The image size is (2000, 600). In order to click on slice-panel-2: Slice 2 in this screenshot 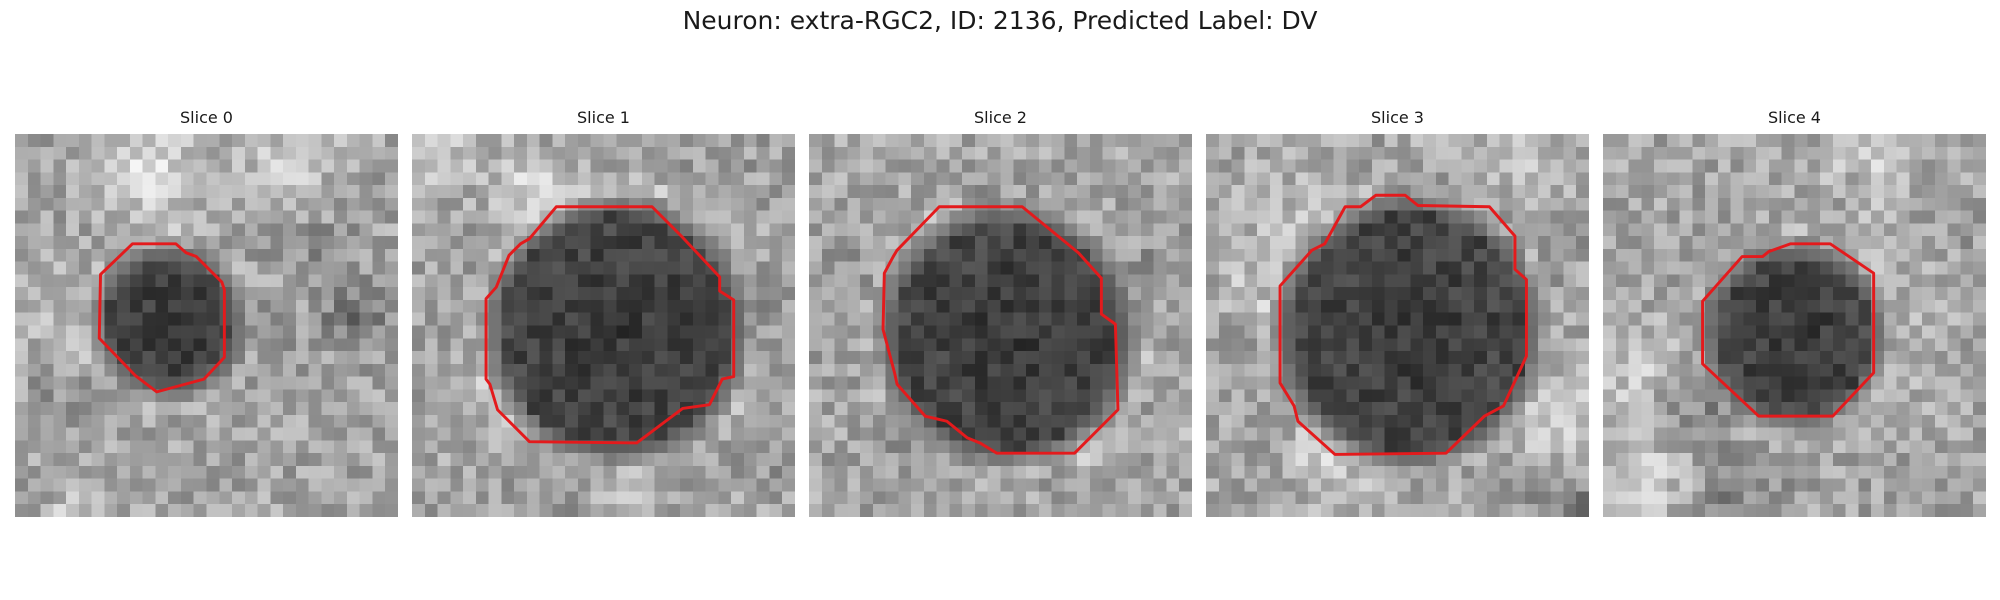, I will do `click(1000, 312)`.